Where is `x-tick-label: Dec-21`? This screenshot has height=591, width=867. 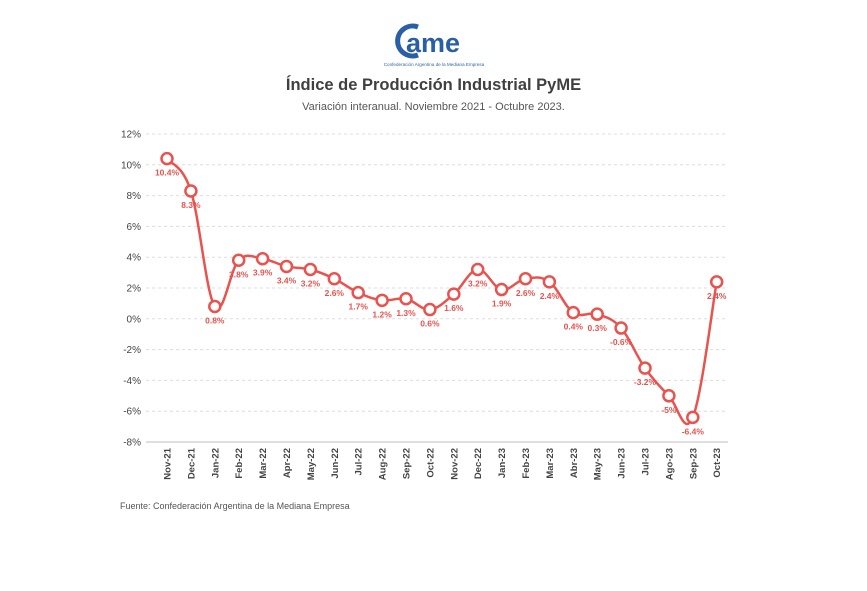 x-tick-label: Dec-21 is located at coordinates (191, 463).